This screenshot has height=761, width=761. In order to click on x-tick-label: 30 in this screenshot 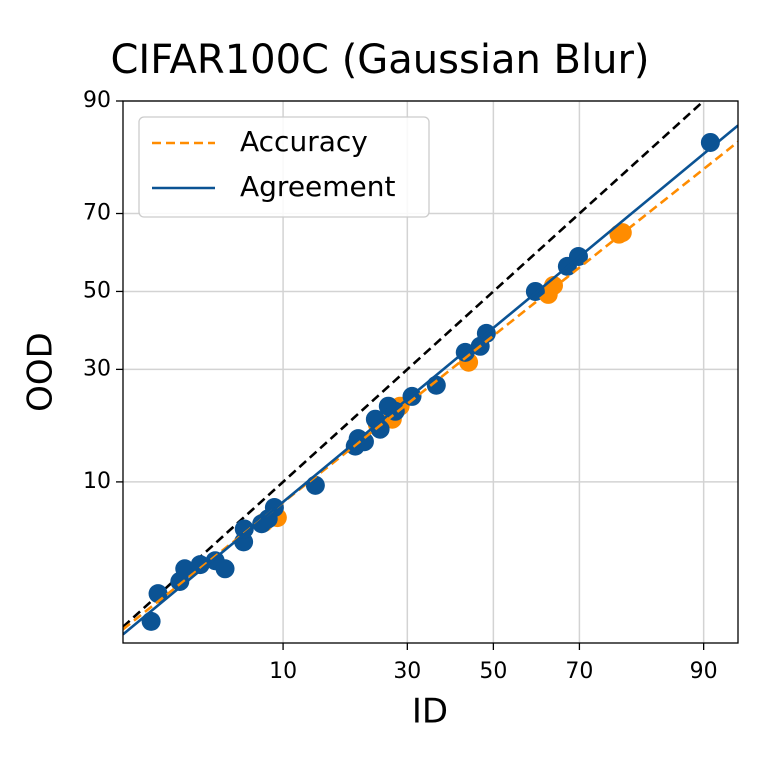, I will do `click(407, 671)`.